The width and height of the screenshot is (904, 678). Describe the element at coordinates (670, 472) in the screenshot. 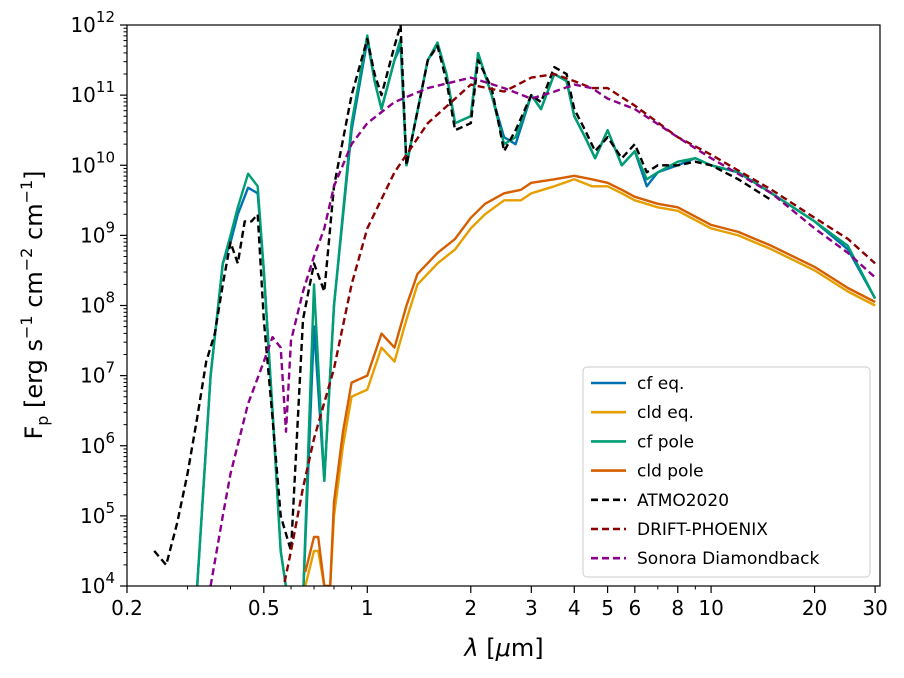

I see `legend-label-cld-pole: cld pole` at that location.